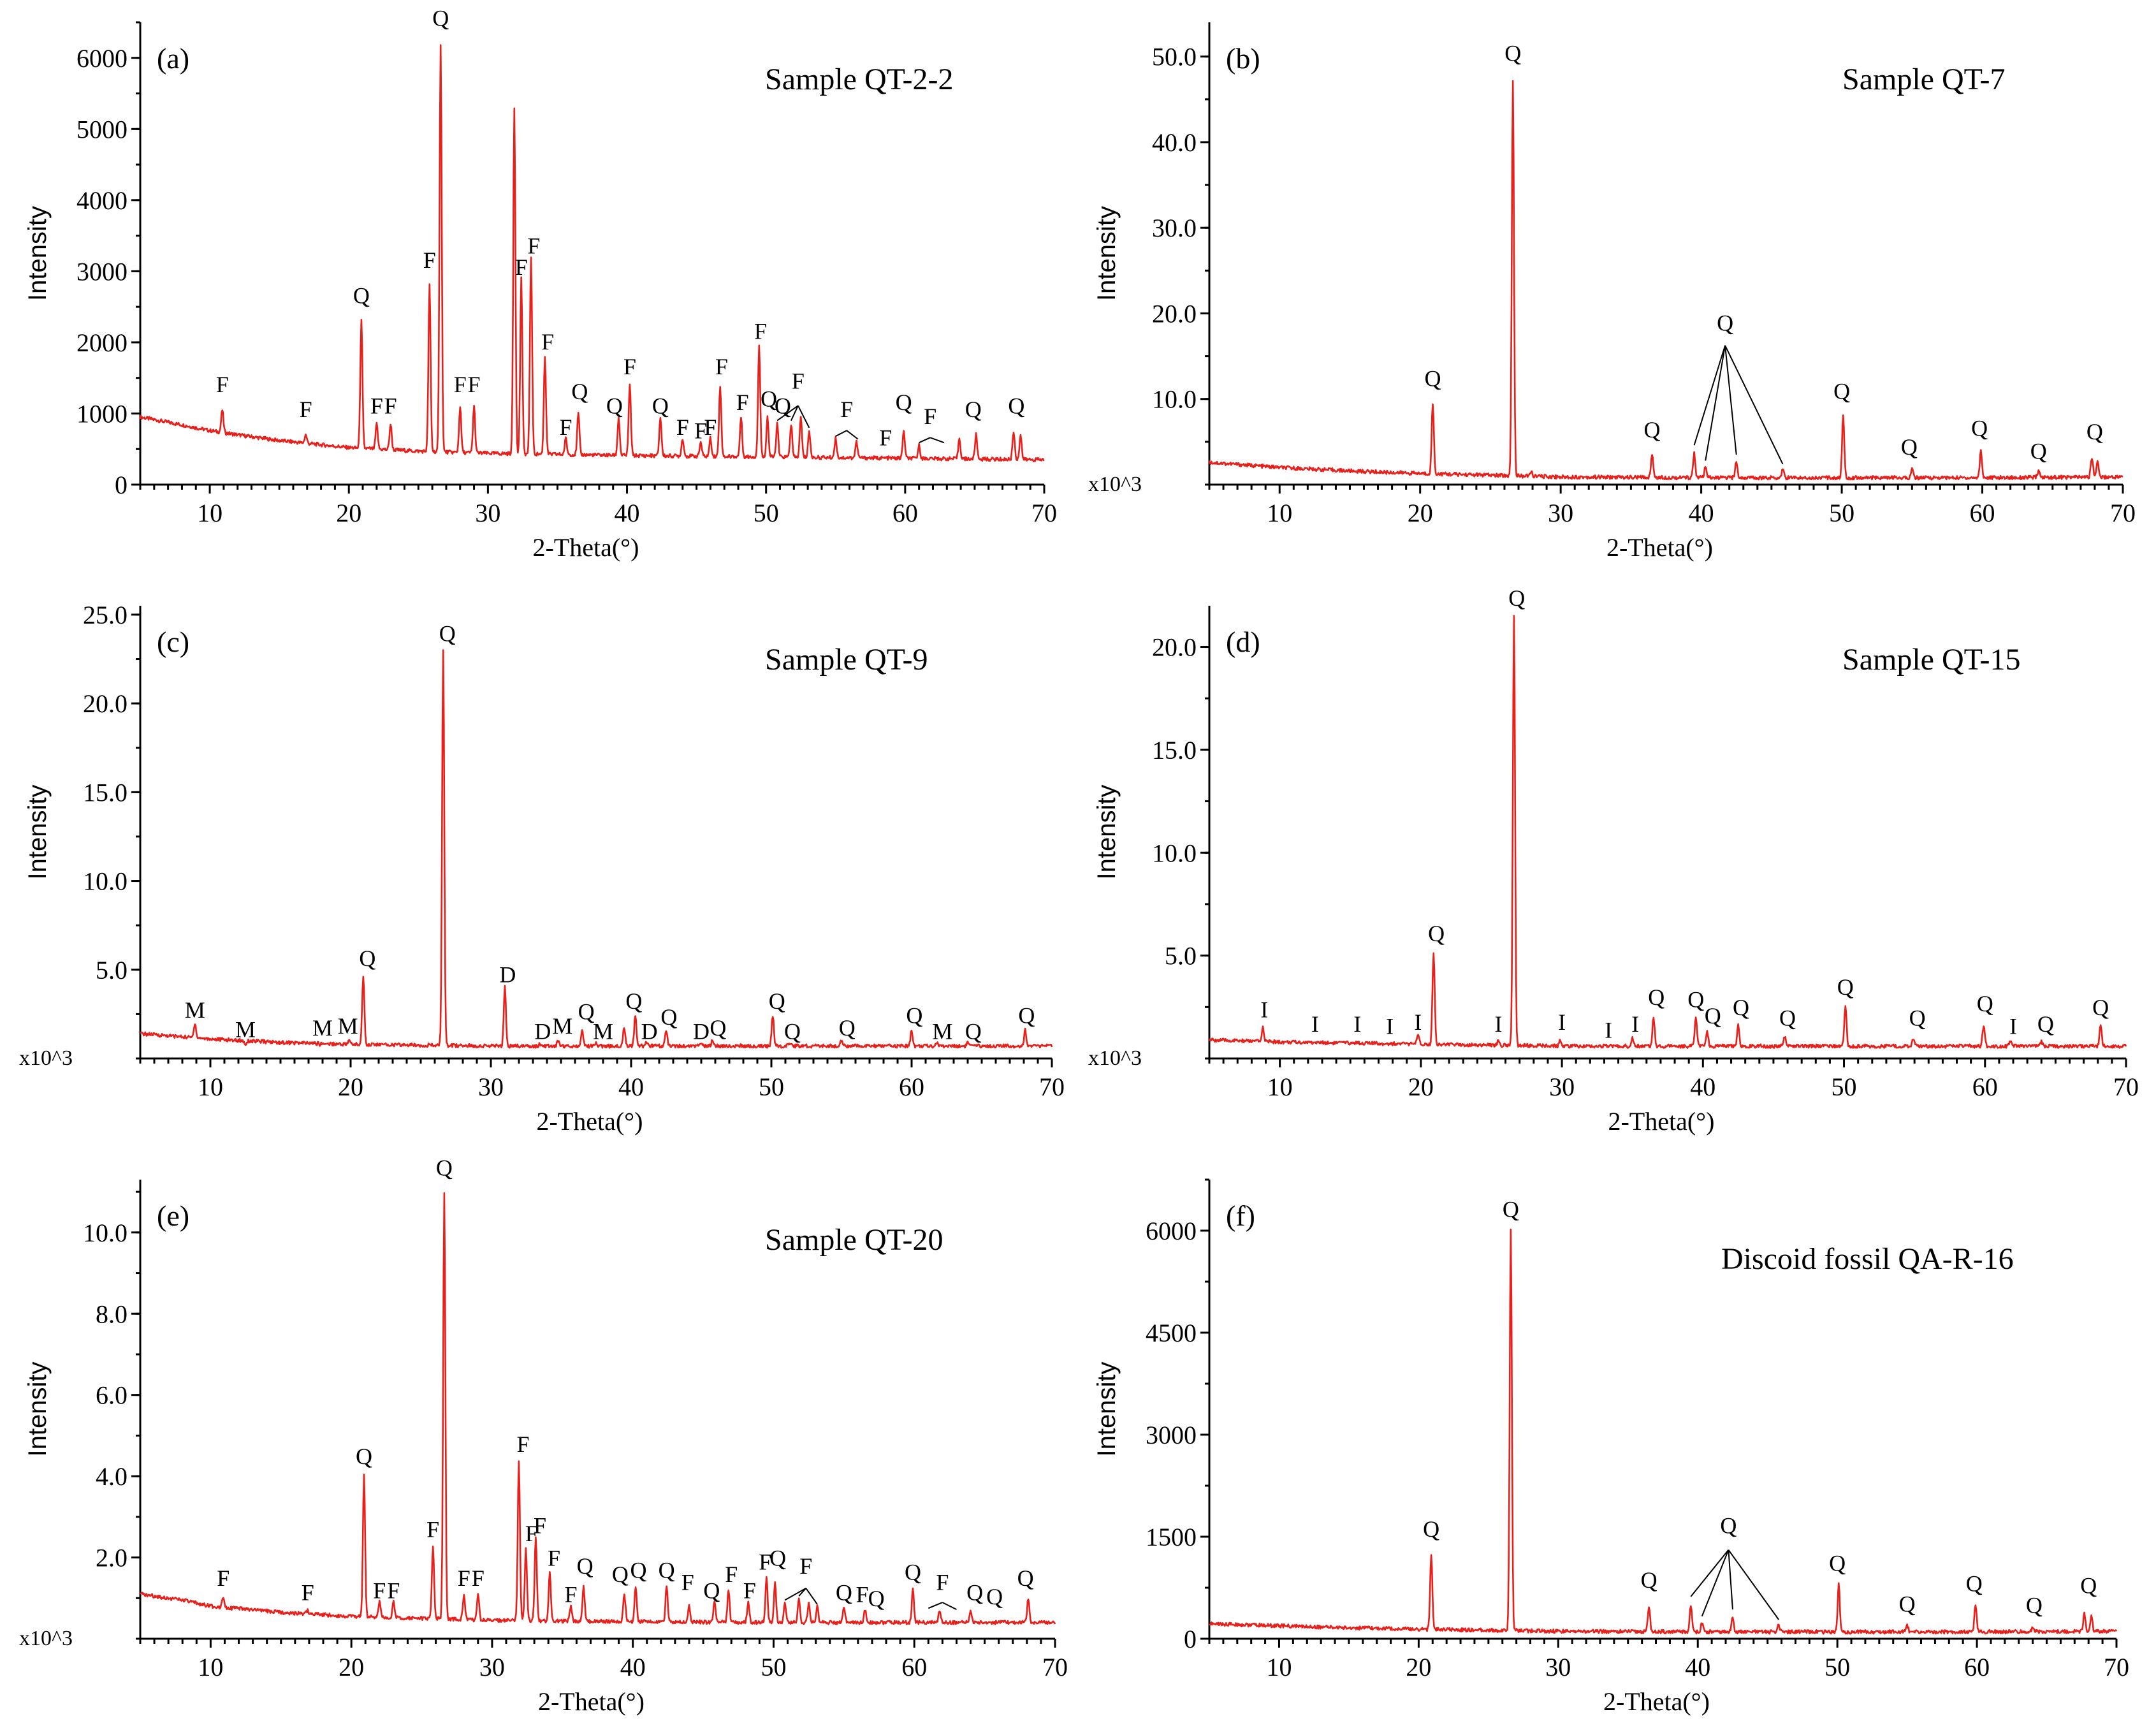 Image resolution: width=2156 pixels, height=1728 pixels. I want to click on sample-title: Sample QT-15, so click(1931, 660).